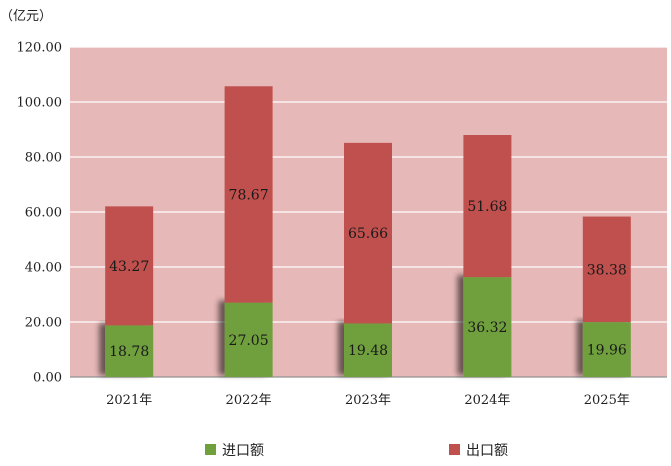 Image resolution: width=671 pixels, height=466 pixels. I want to click on data-label: 43.27, so click(129, 267).